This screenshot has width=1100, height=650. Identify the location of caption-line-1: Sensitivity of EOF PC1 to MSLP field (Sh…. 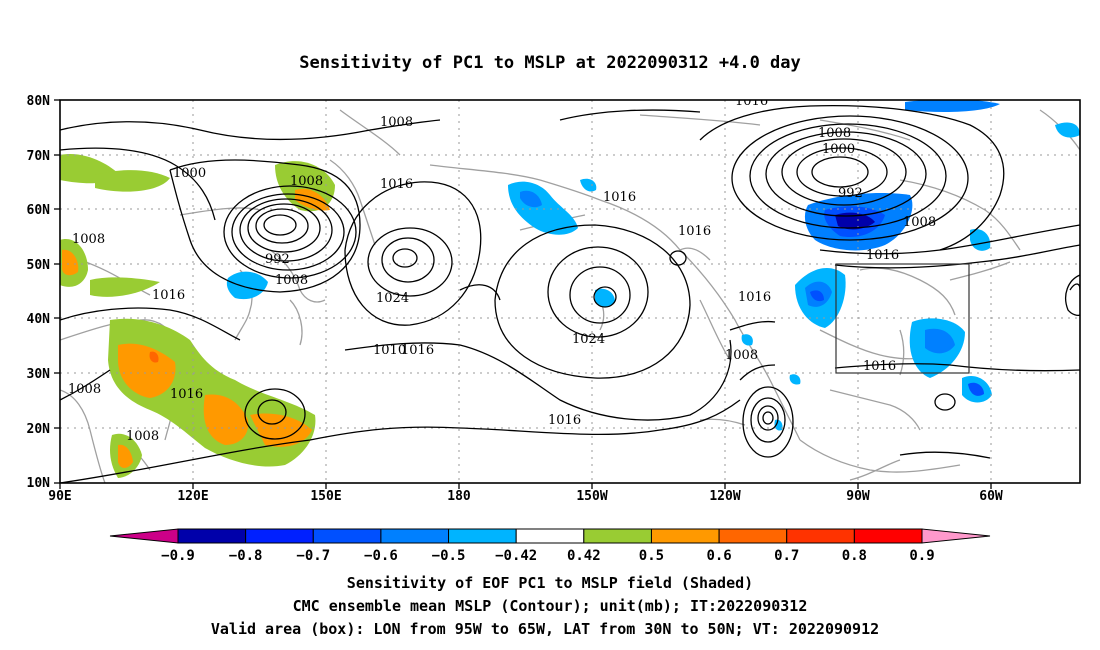
(550, 583).